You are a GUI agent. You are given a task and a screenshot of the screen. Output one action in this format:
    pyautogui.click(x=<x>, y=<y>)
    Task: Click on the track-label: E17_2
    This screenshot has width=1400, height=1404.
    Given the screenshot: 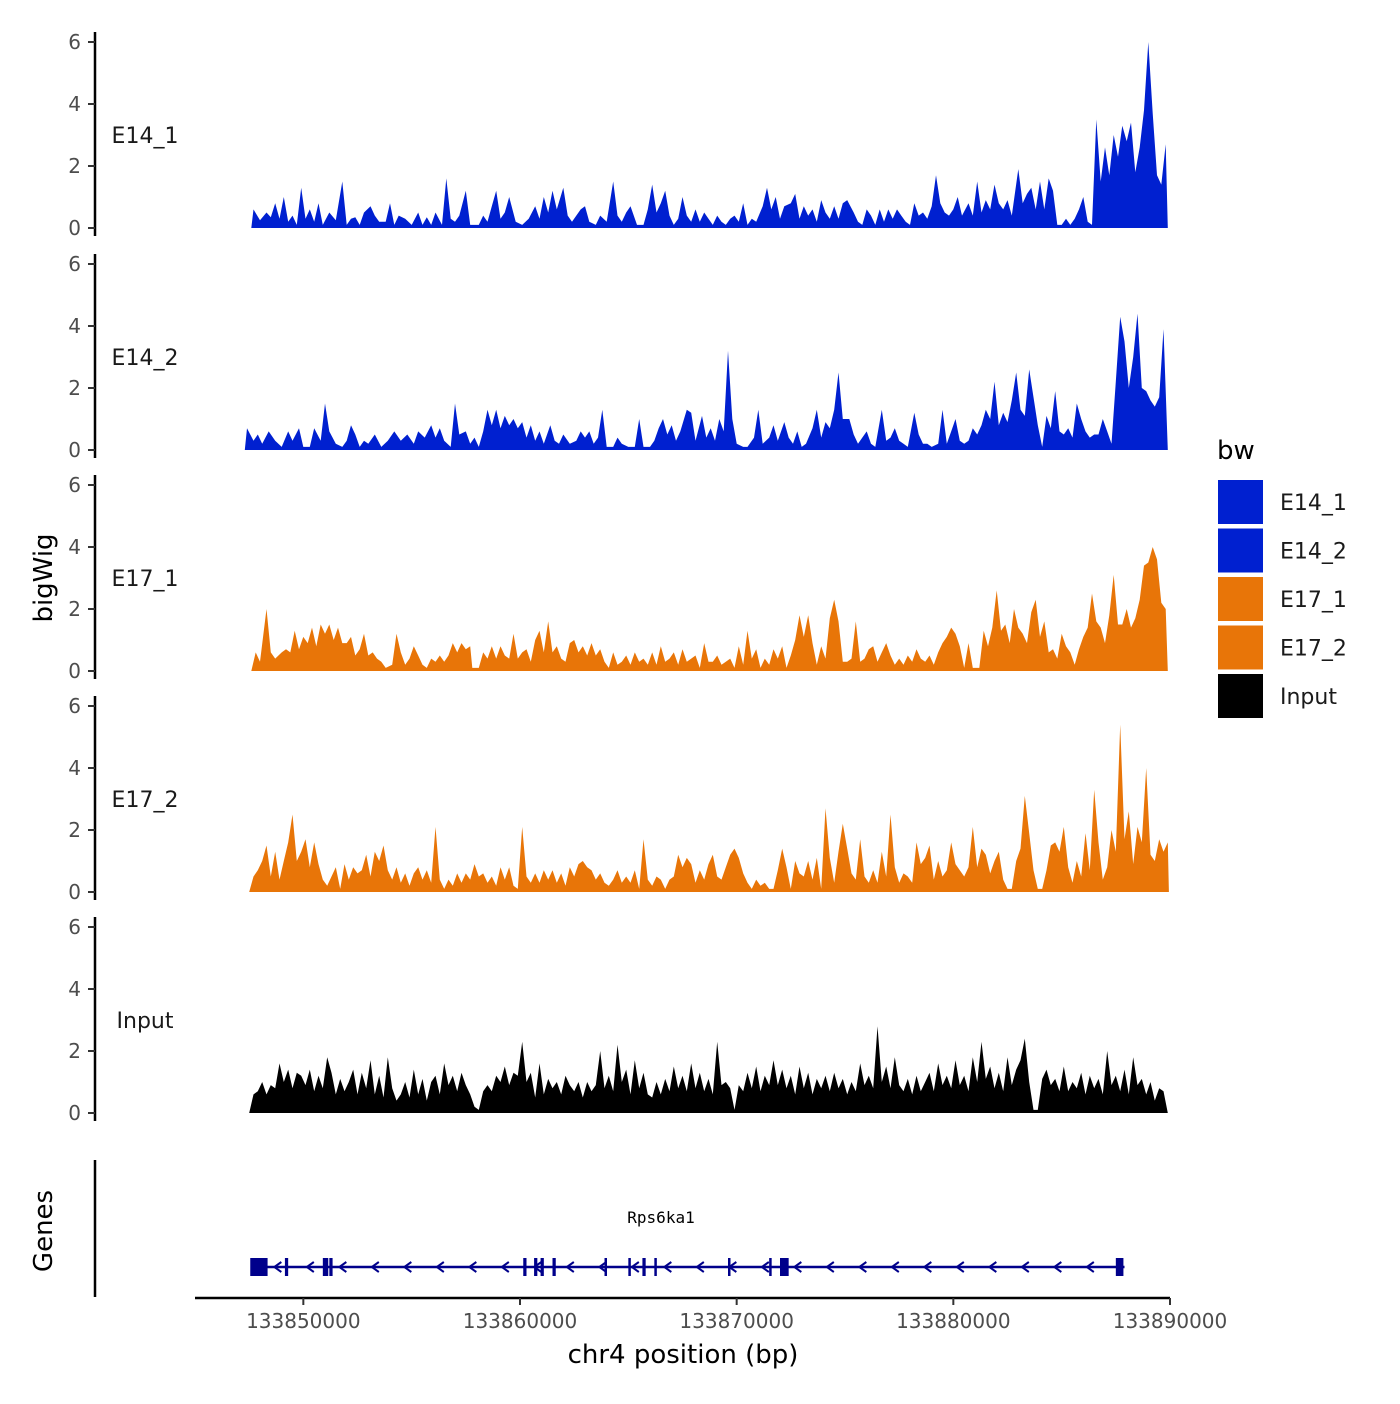 What is the action you would take?
    pyautogui.click(x=145, y=800)
    